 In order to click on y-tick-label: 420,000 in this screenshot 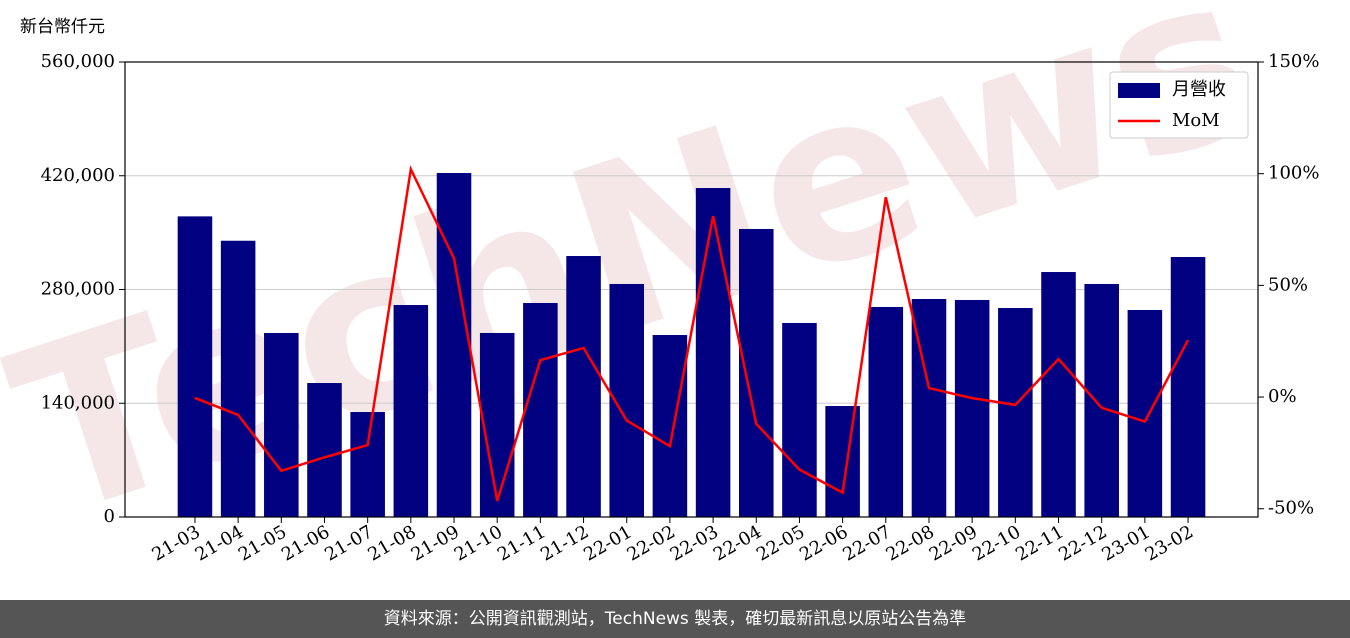, I will do `click(78, 175)`.